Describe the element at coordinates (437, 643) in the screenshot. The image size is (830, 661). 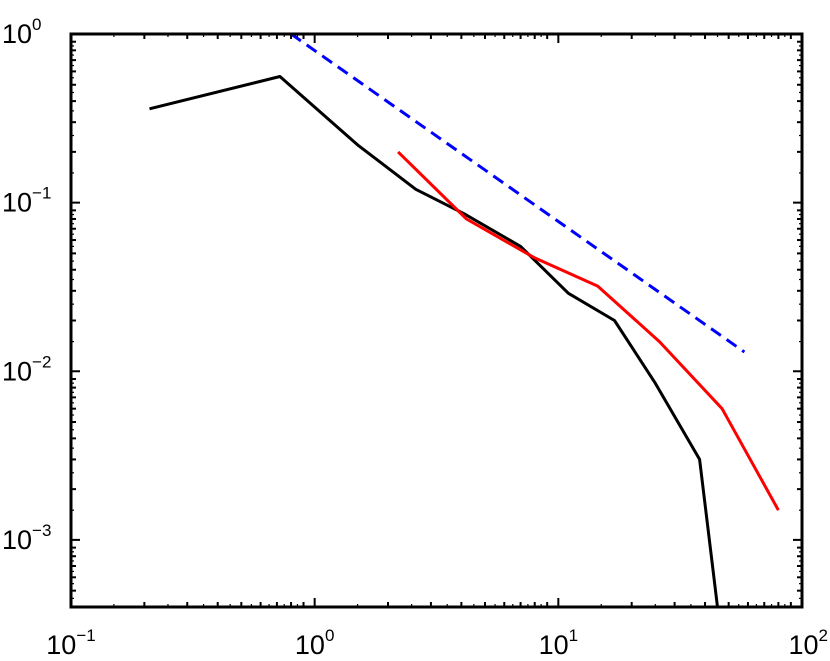
I see `x-tick-labels: 10⁻¹ 10⁰ 10¹ 10²` at that location.